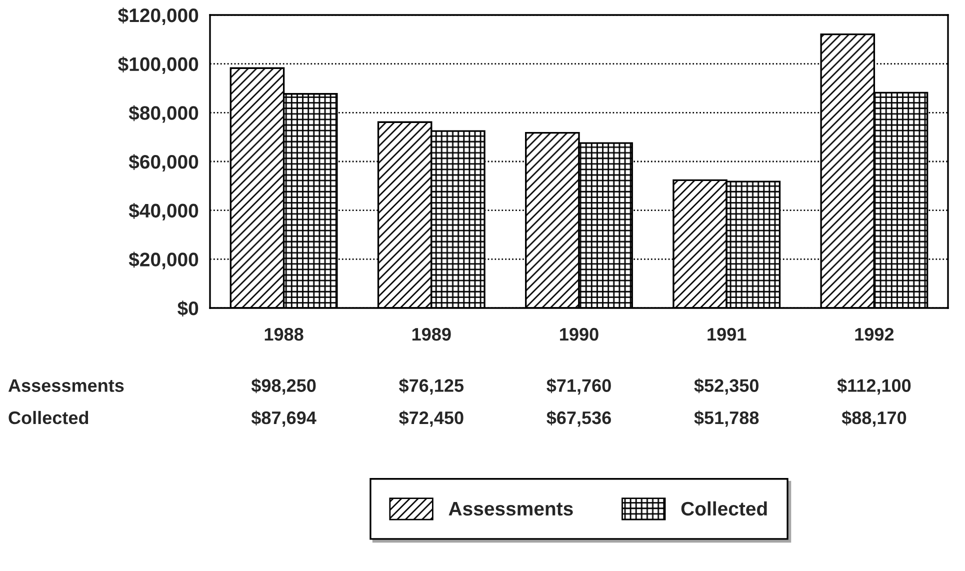 Image resolution: width=965 pixels, height=571 pixels. Describe the element at coordinates (66, 385) in the screenshot. I see `text: Assessments` at that location.